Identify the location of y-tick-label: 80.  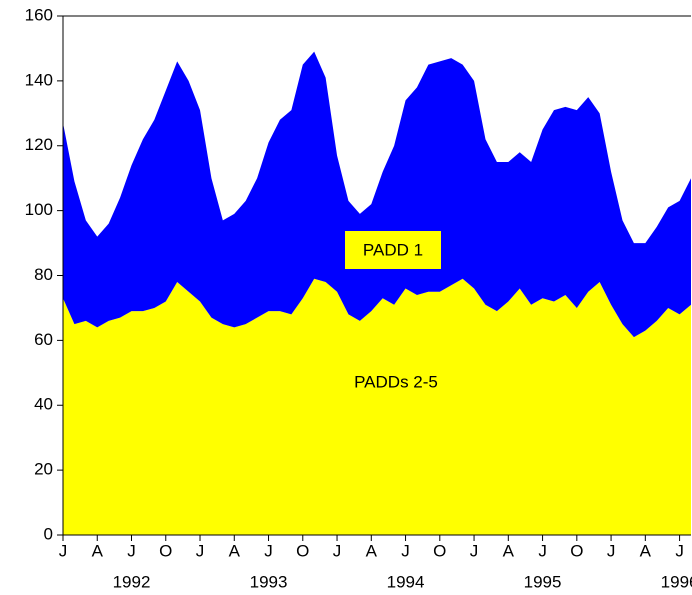
(43, 274).